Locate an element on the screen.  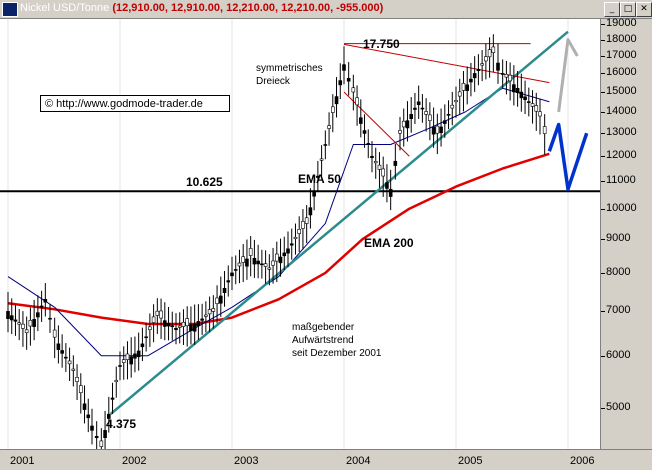
maximize-button: □ is located at coordinates (628, 9).